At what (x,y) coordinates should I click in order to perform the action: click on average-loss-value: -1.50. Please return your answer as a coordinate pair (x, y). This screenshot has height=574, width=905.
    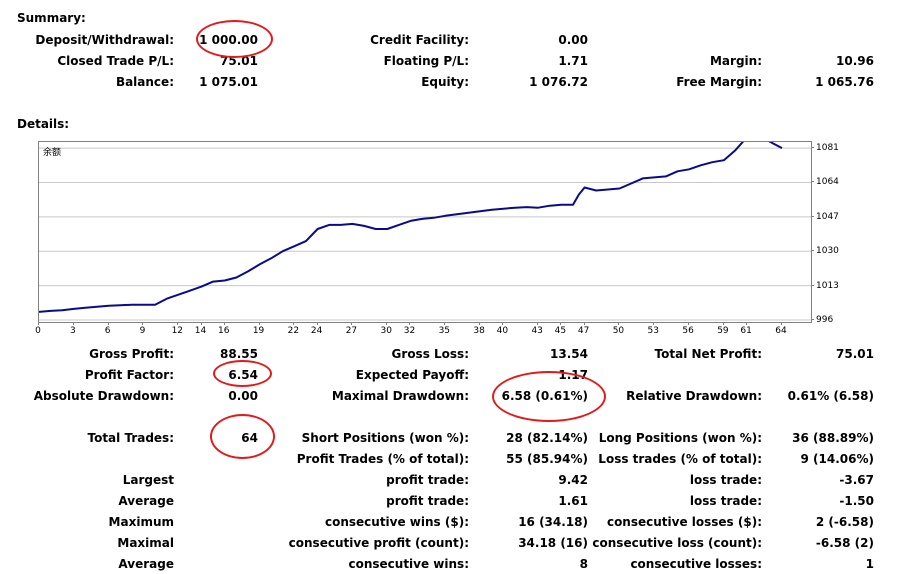
    Looking at the image, I should click on (856, 501).